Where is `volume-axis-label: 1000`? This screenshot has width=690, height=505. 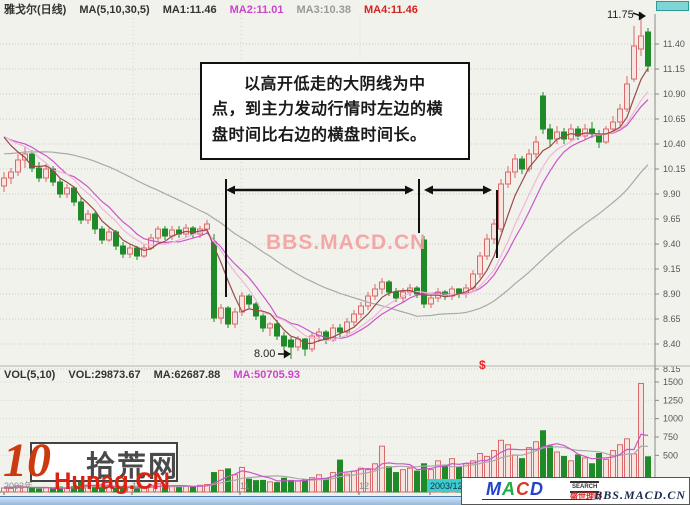
volume-axis-label: 1000 is located at coordinates (673, 419).